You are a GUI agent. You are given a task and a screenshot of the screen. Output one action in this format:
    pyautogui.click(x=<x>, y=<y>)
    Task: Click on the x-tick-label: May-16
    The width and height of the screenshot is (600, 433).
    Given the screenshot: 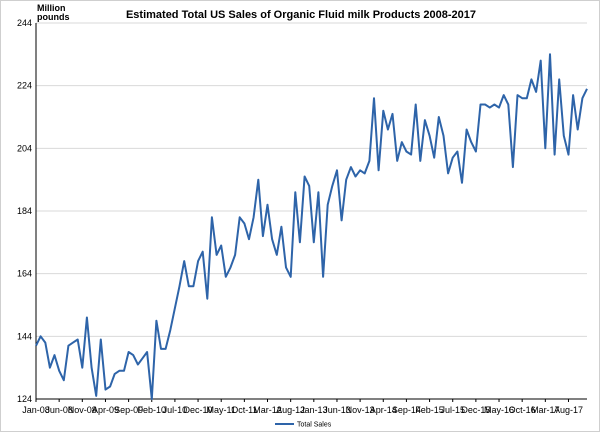 What is the action you would take?
    pyautogui.click(x=499, y=410)
    